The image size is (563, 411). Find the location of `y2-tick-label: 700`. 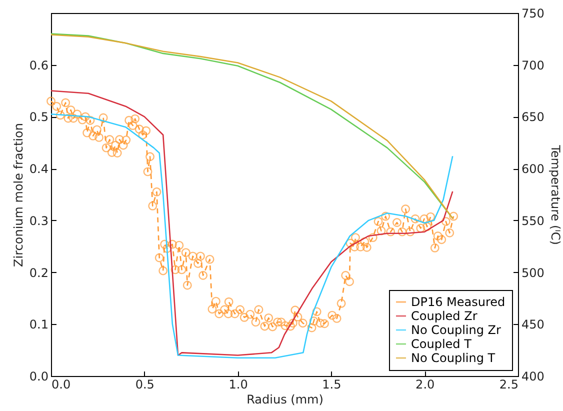

y2-tick-label: 700 is located at coordinates (533, 65).